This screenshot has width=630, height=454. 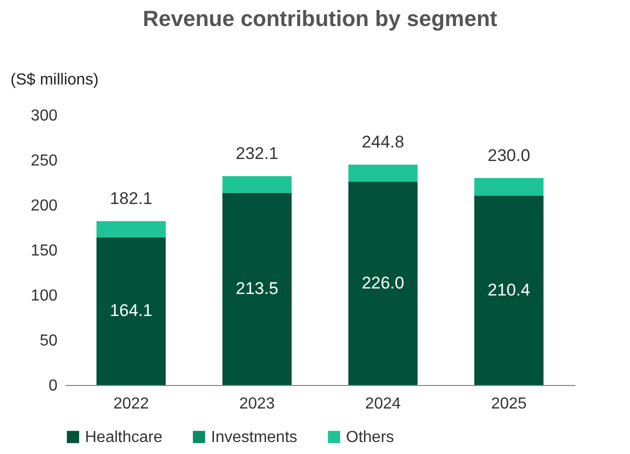 What do you see at coordinates (44, 206) in the screenshot?
I see `y-tick-label: 200` at bounding box center [44, 206].